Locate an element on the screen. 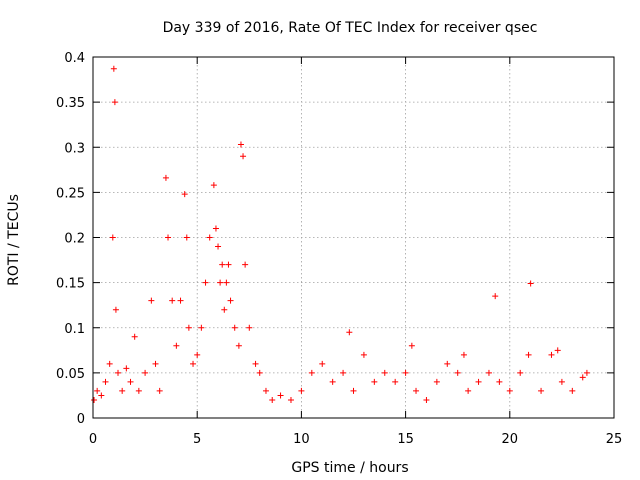 This screenshot has width=640, height=480. y-tick-label: 0.1 is located at coordinates (74, 329).